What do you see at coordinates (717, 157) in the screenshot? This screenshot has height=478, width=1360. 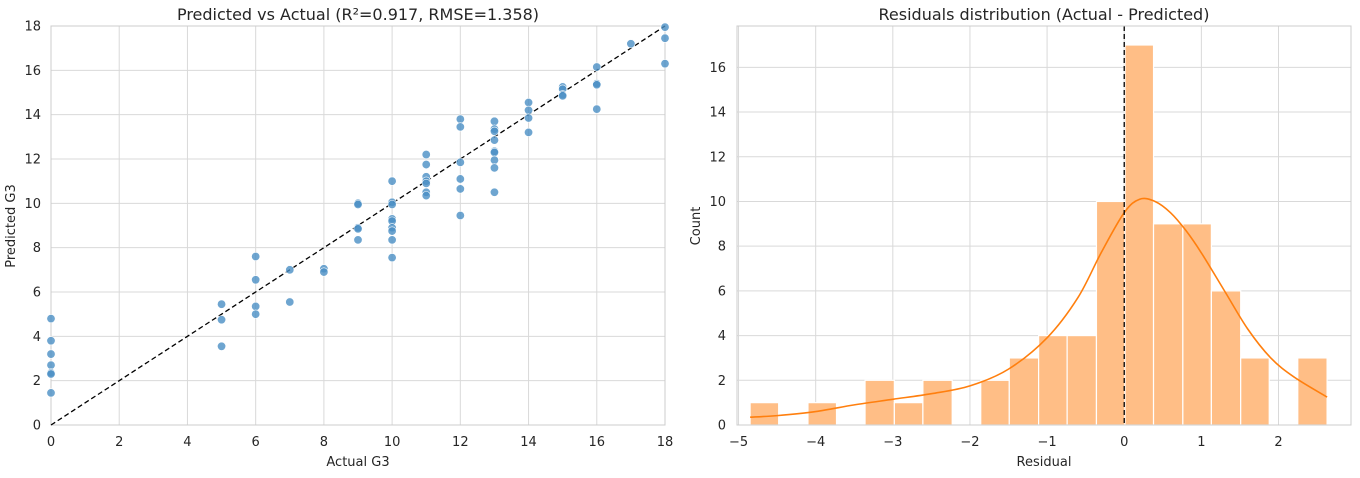 I see `histogram-y-tick-label: 12` at bounding box center [717, 157].